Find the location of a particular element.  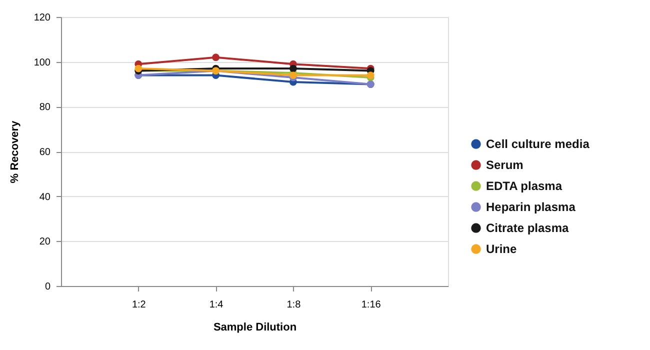

x-tick-label: 1:8 is located at coordinates (294, 305).